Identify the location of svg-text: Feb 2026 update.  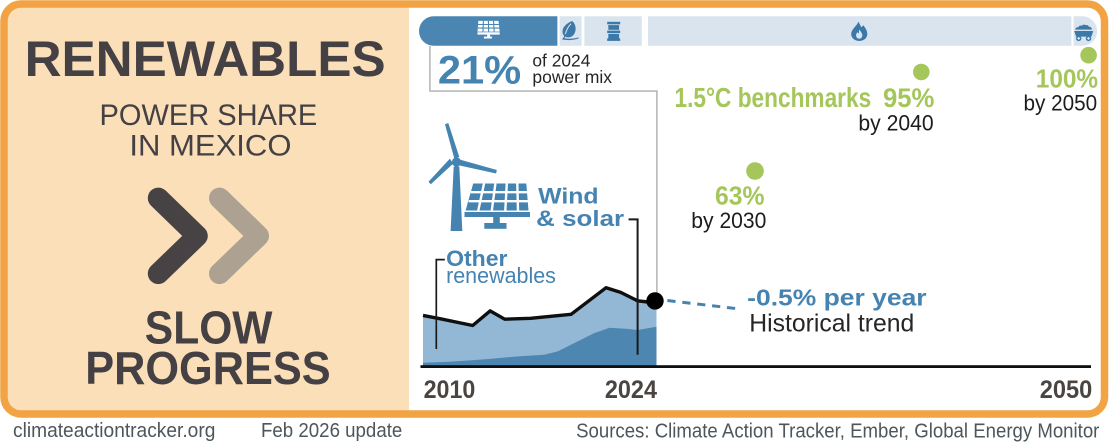
(331, 430).